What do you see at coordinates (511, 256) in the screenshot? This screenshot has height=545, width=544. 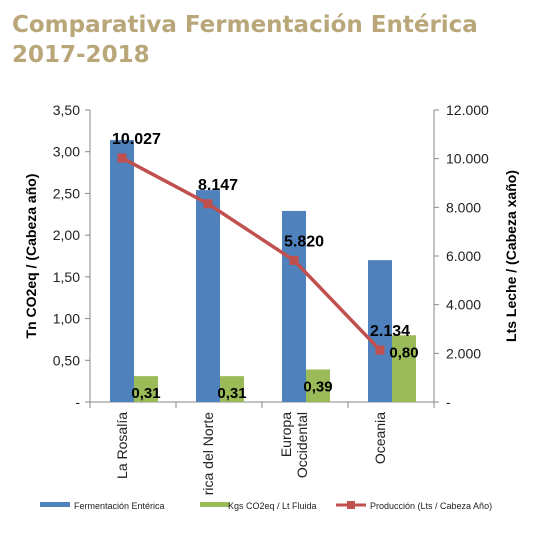 I see `y-axis-right-title: Lts Leche / (Cabeza xaño)` at bounding box center [511, 256].